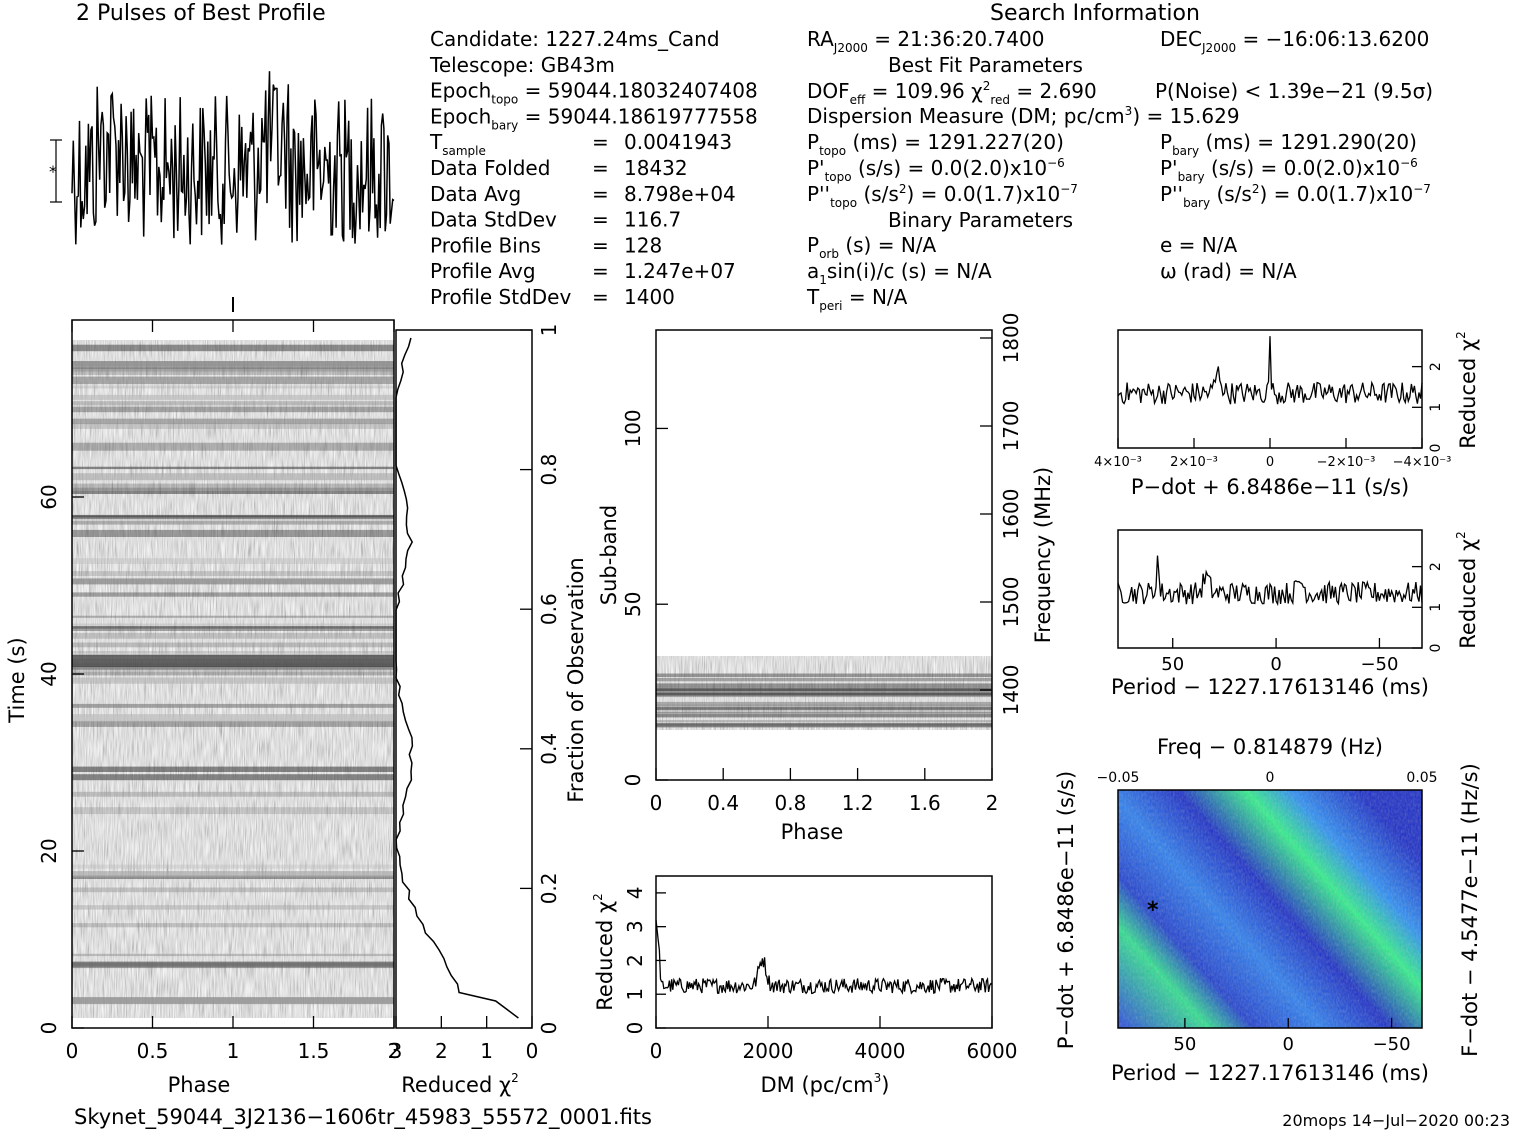 This screenshot has height=1133, width=1517. I want to click on period-pdot-panel: * 50 0 −50 −0.05 0 0.05, so click(1267, 912).